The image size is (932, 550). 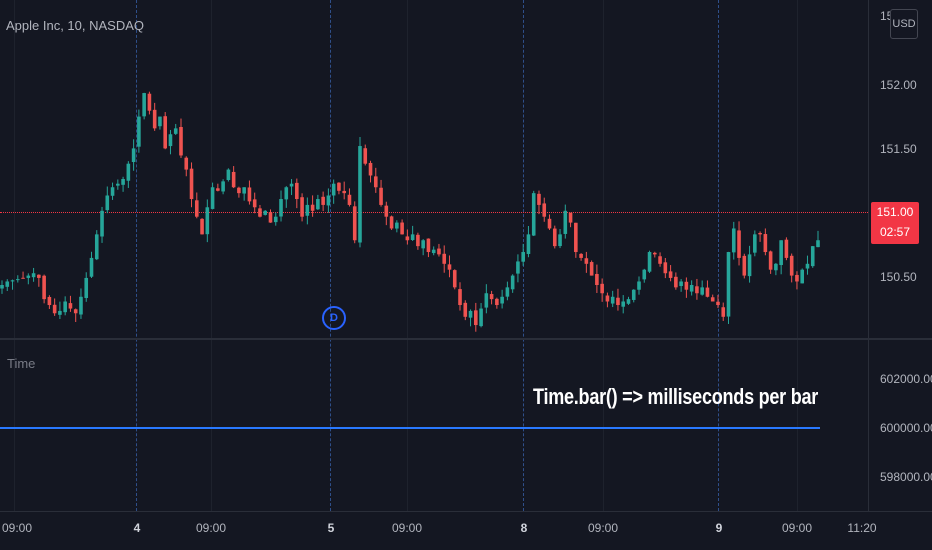 I want to click on pane-separator, so click(x=466, y=339).